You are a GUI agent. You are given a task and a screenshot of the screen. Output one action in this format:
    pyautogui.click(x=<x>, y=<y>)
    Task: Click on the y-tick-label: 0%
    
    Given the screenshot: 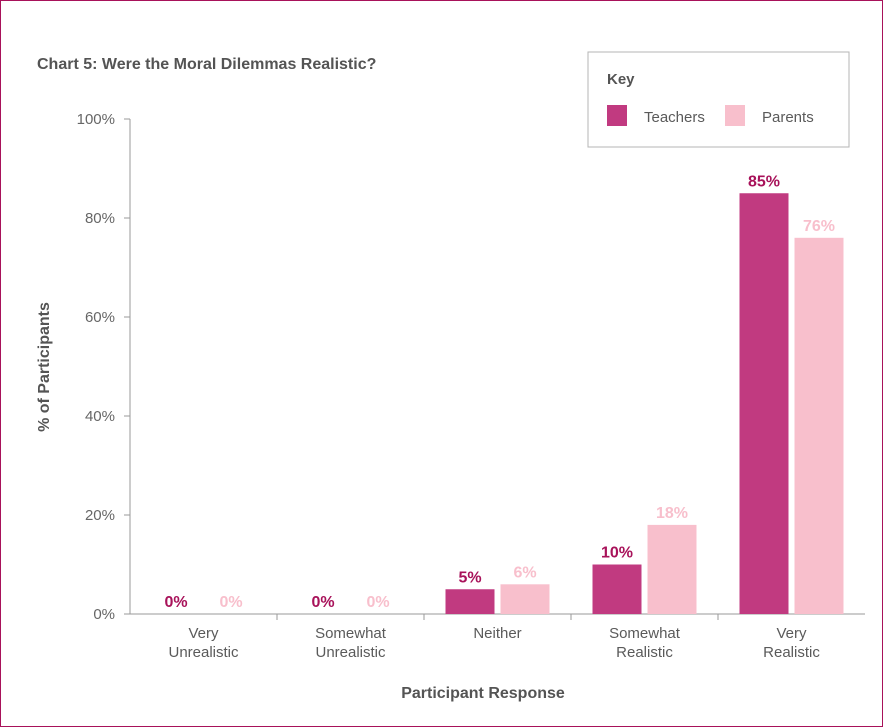 What is the action you would take?
    pyautogui.click(x=104, y=614)
    